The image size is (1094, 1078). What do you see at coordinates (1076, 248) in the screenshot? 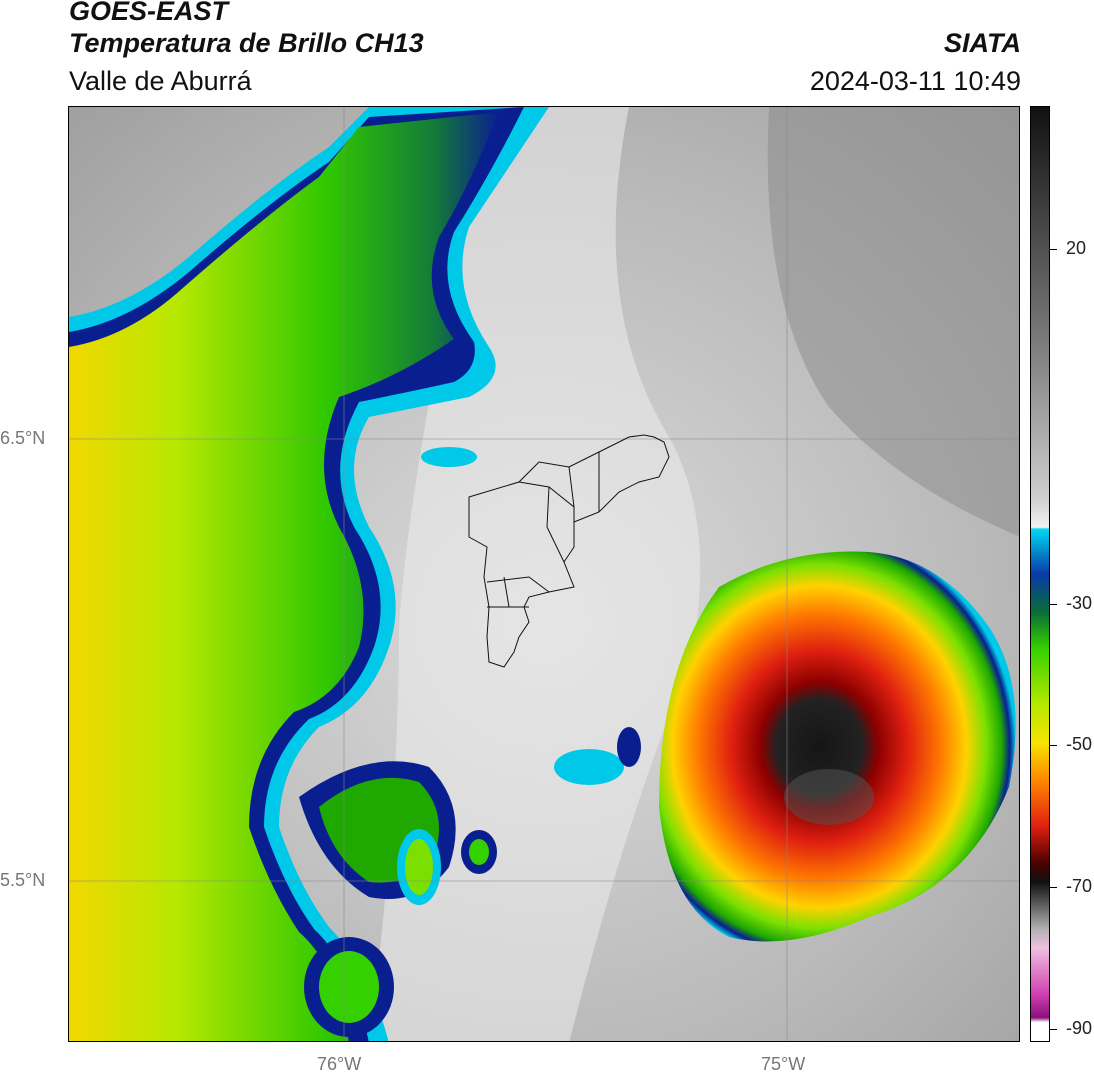
I see `colorbar-label-20: 20` at bounding box center [1076, 248].